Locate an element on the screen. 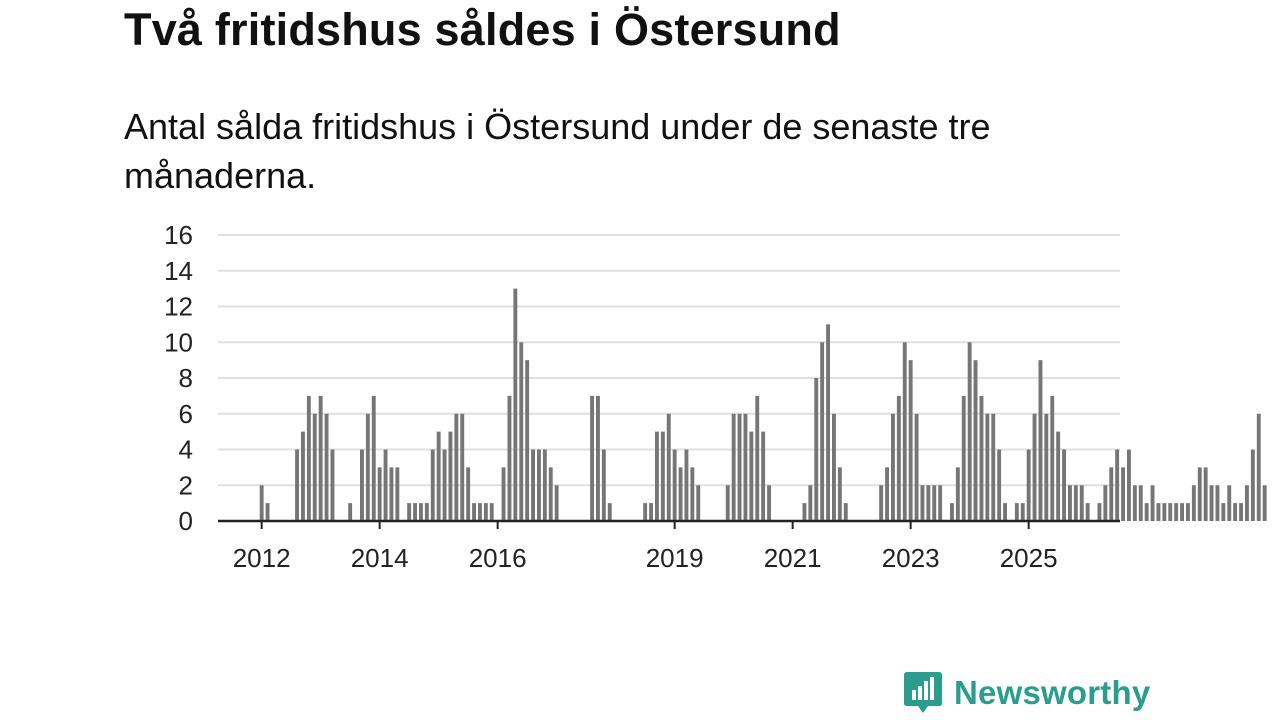 The width and height of the screenshot is (1280, 720). y-tick-label: 8 is located at coordinates (186, 378).